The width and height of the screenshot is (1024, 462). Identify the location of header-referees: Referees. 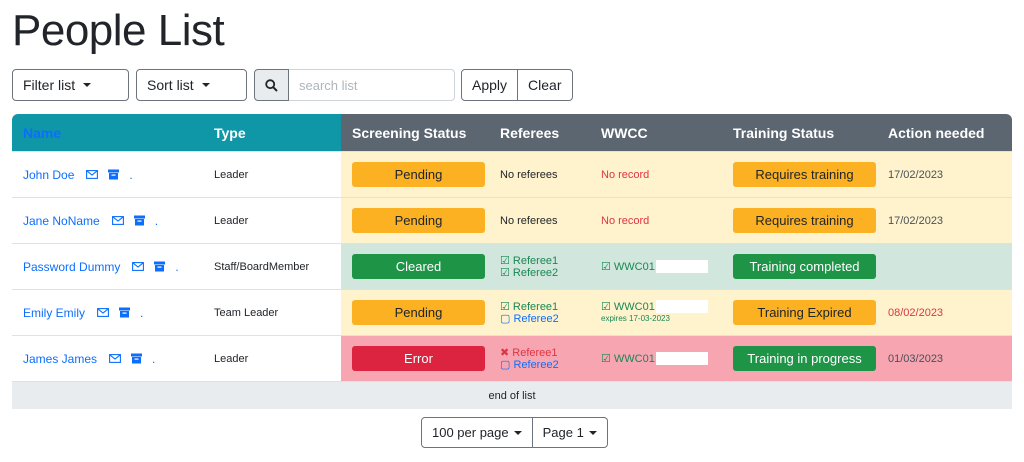
(539, 132).